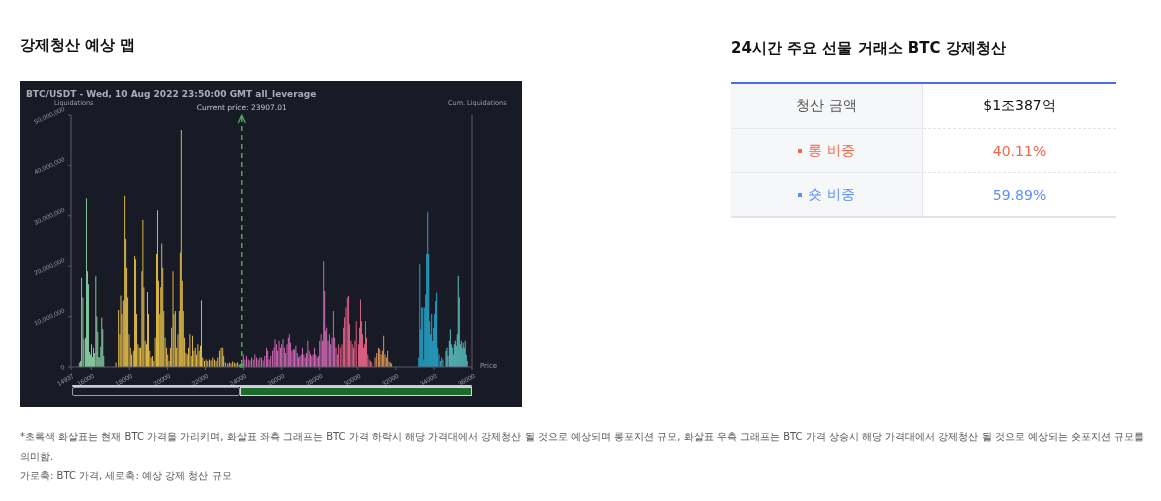  Describe the element at coordinates (78, 45) in the screenshot. I see `chart-title: 강제청산 예상 맵` at that location.